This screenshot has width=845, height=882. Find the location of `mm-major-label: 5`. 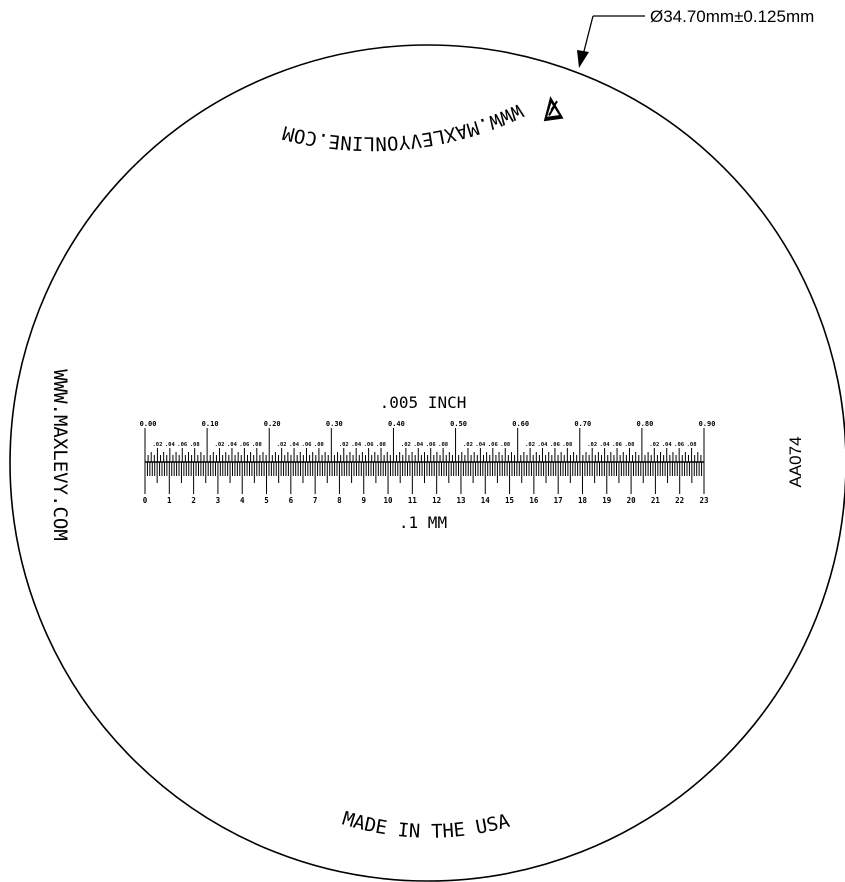

mm-major-label: 5 is located at coordinates (266, 500).